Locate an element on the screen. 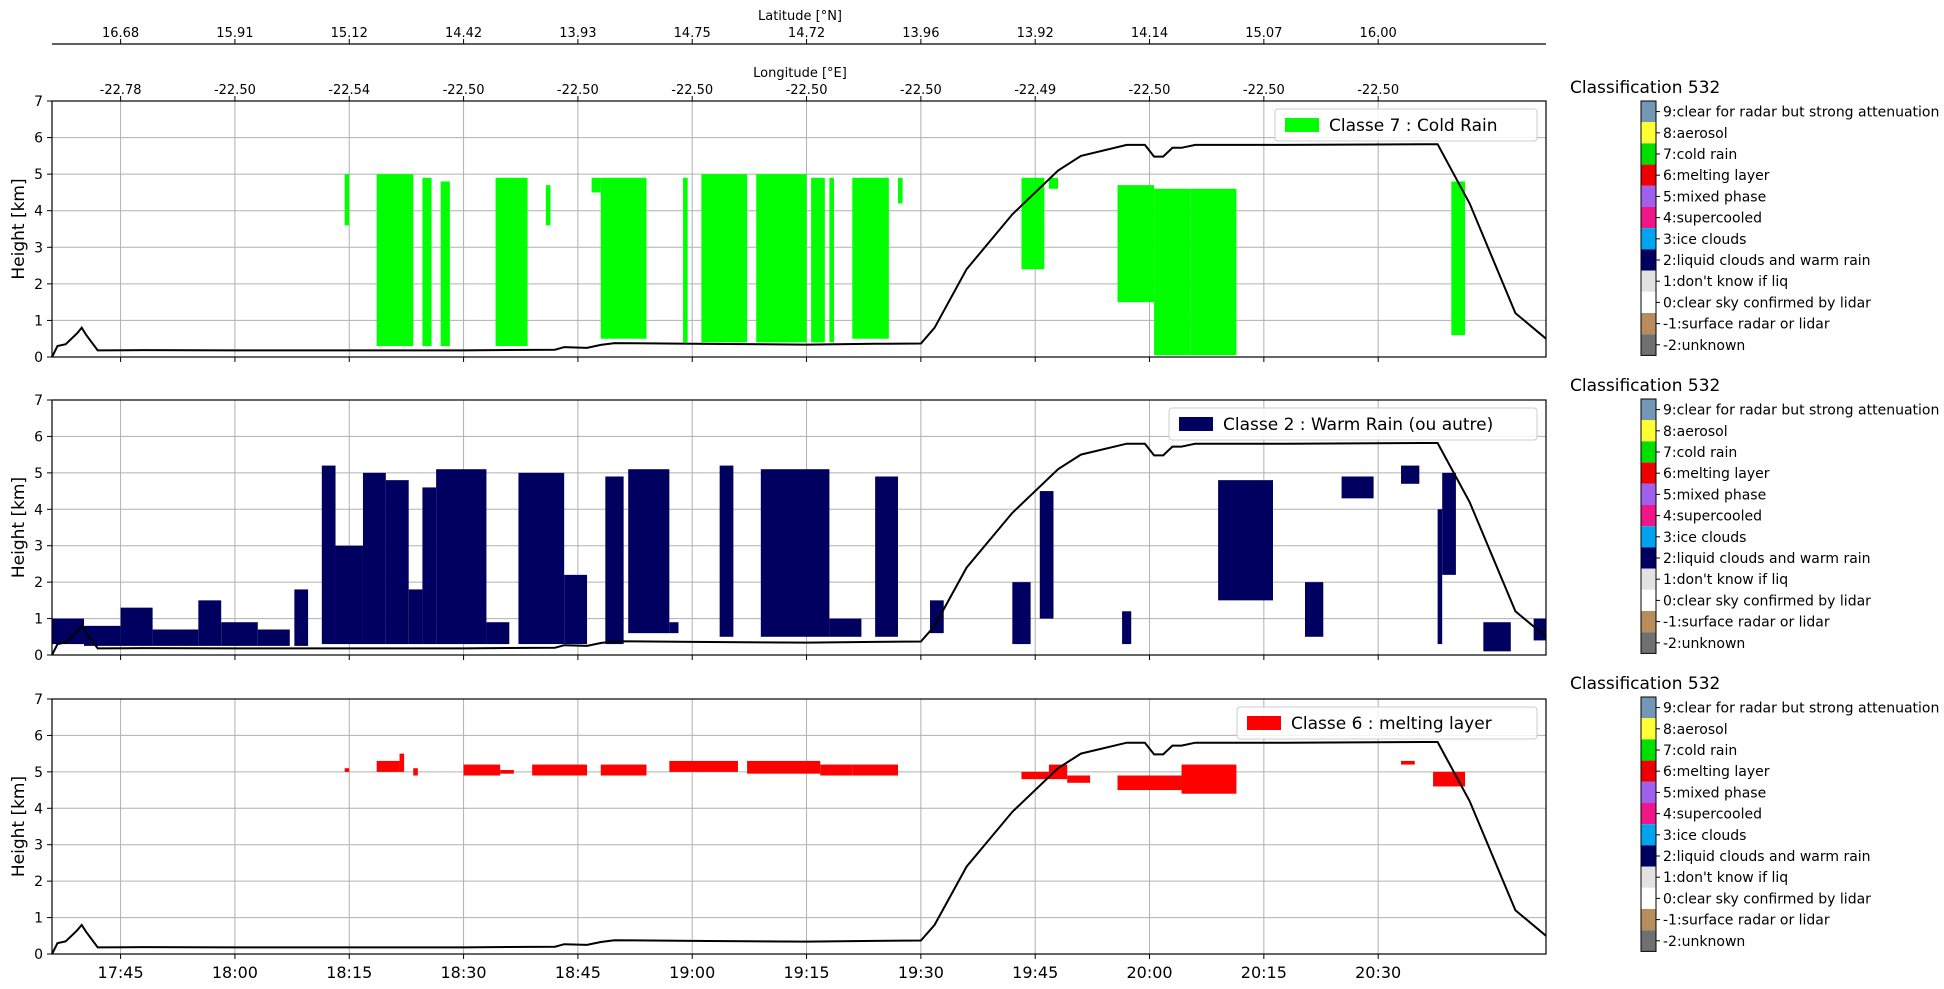 The height and width of the screenshot is (989, 1944). colorbar-label: 6:melting layer is located at coordinates (1716, 772).